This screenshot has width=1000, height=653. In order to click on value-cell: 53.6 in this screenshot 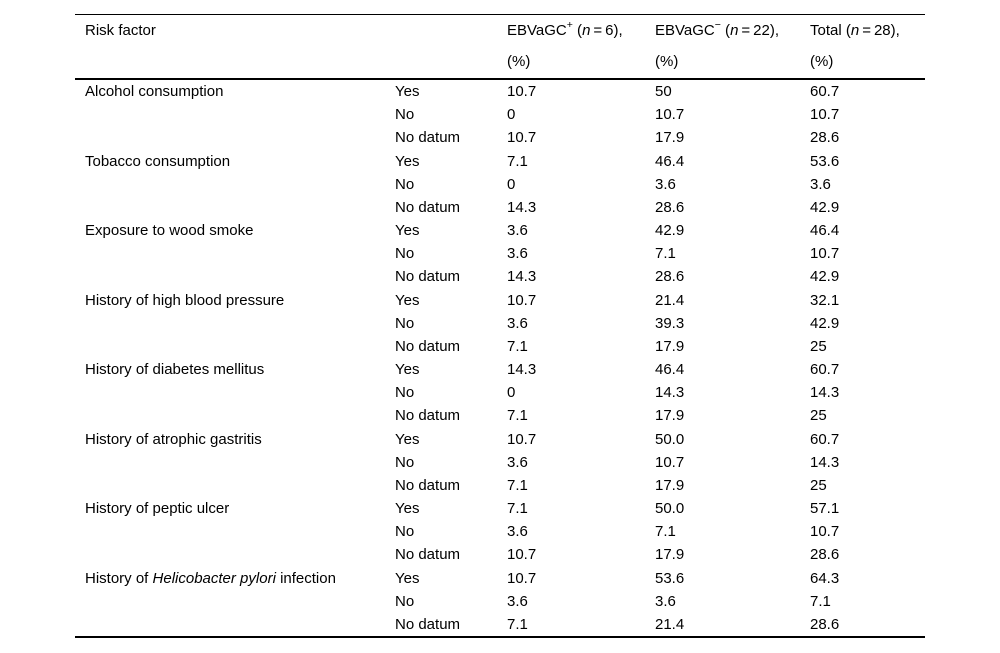, I will do `click(670, 578)`.